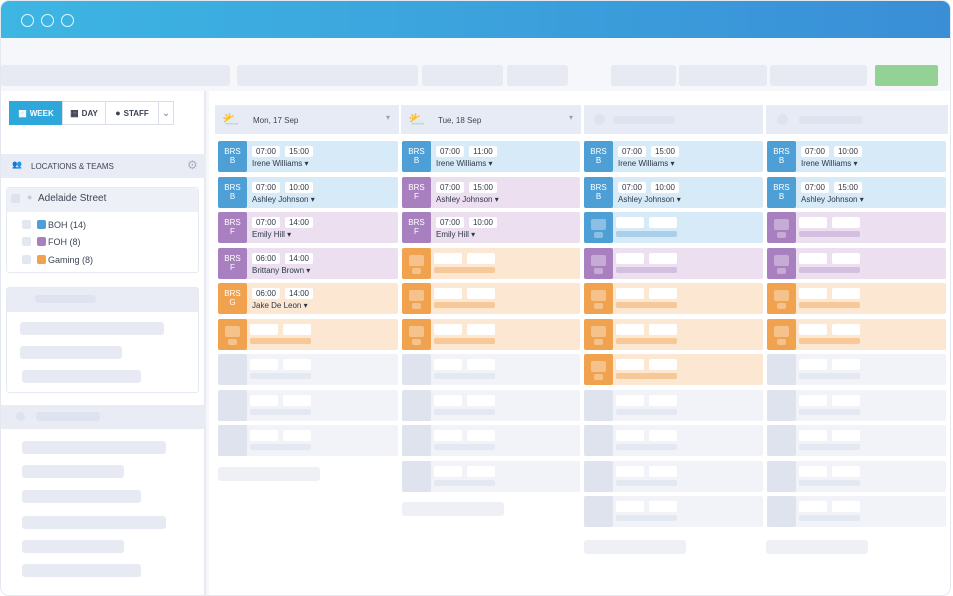 The height and width of the screenshot is (596, 953). I want to click on employee-name-dropdown: Brittany Brown ▾, so click(281, 270).